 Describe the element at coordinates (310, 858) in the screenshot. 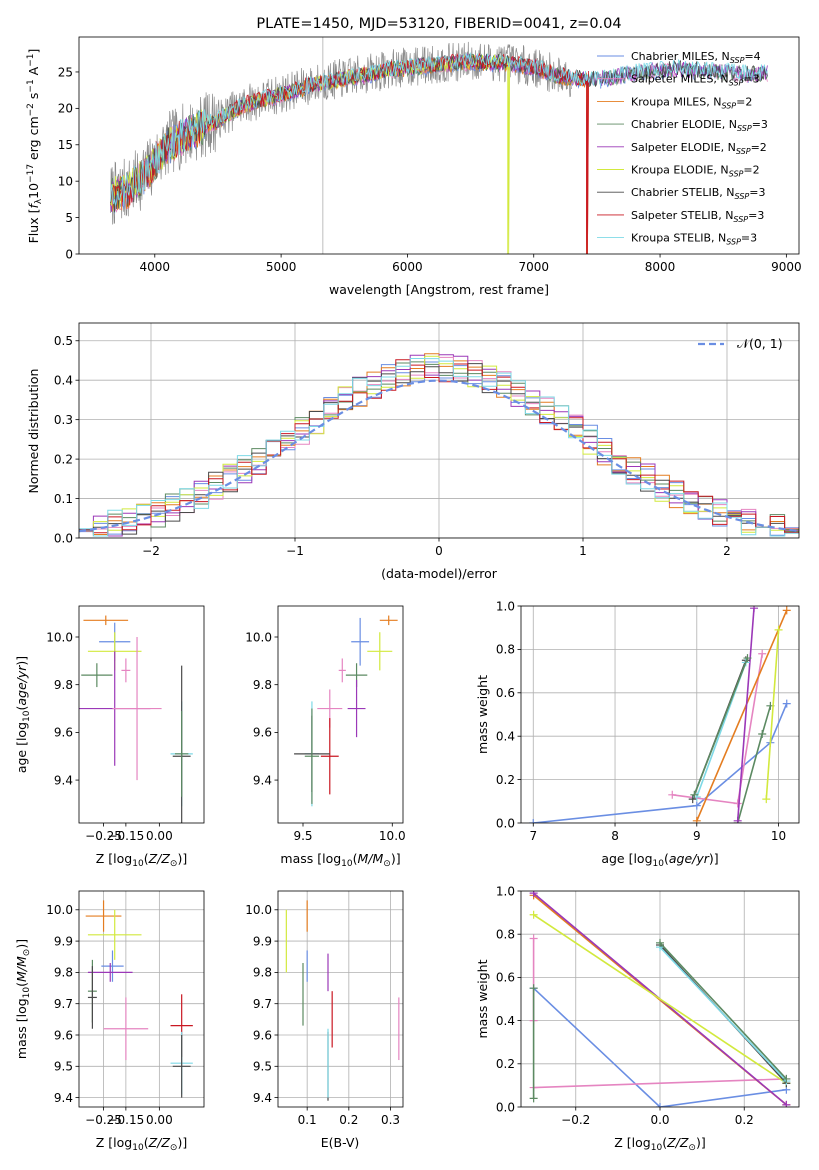

I see `label-part: mass [log` at that location.